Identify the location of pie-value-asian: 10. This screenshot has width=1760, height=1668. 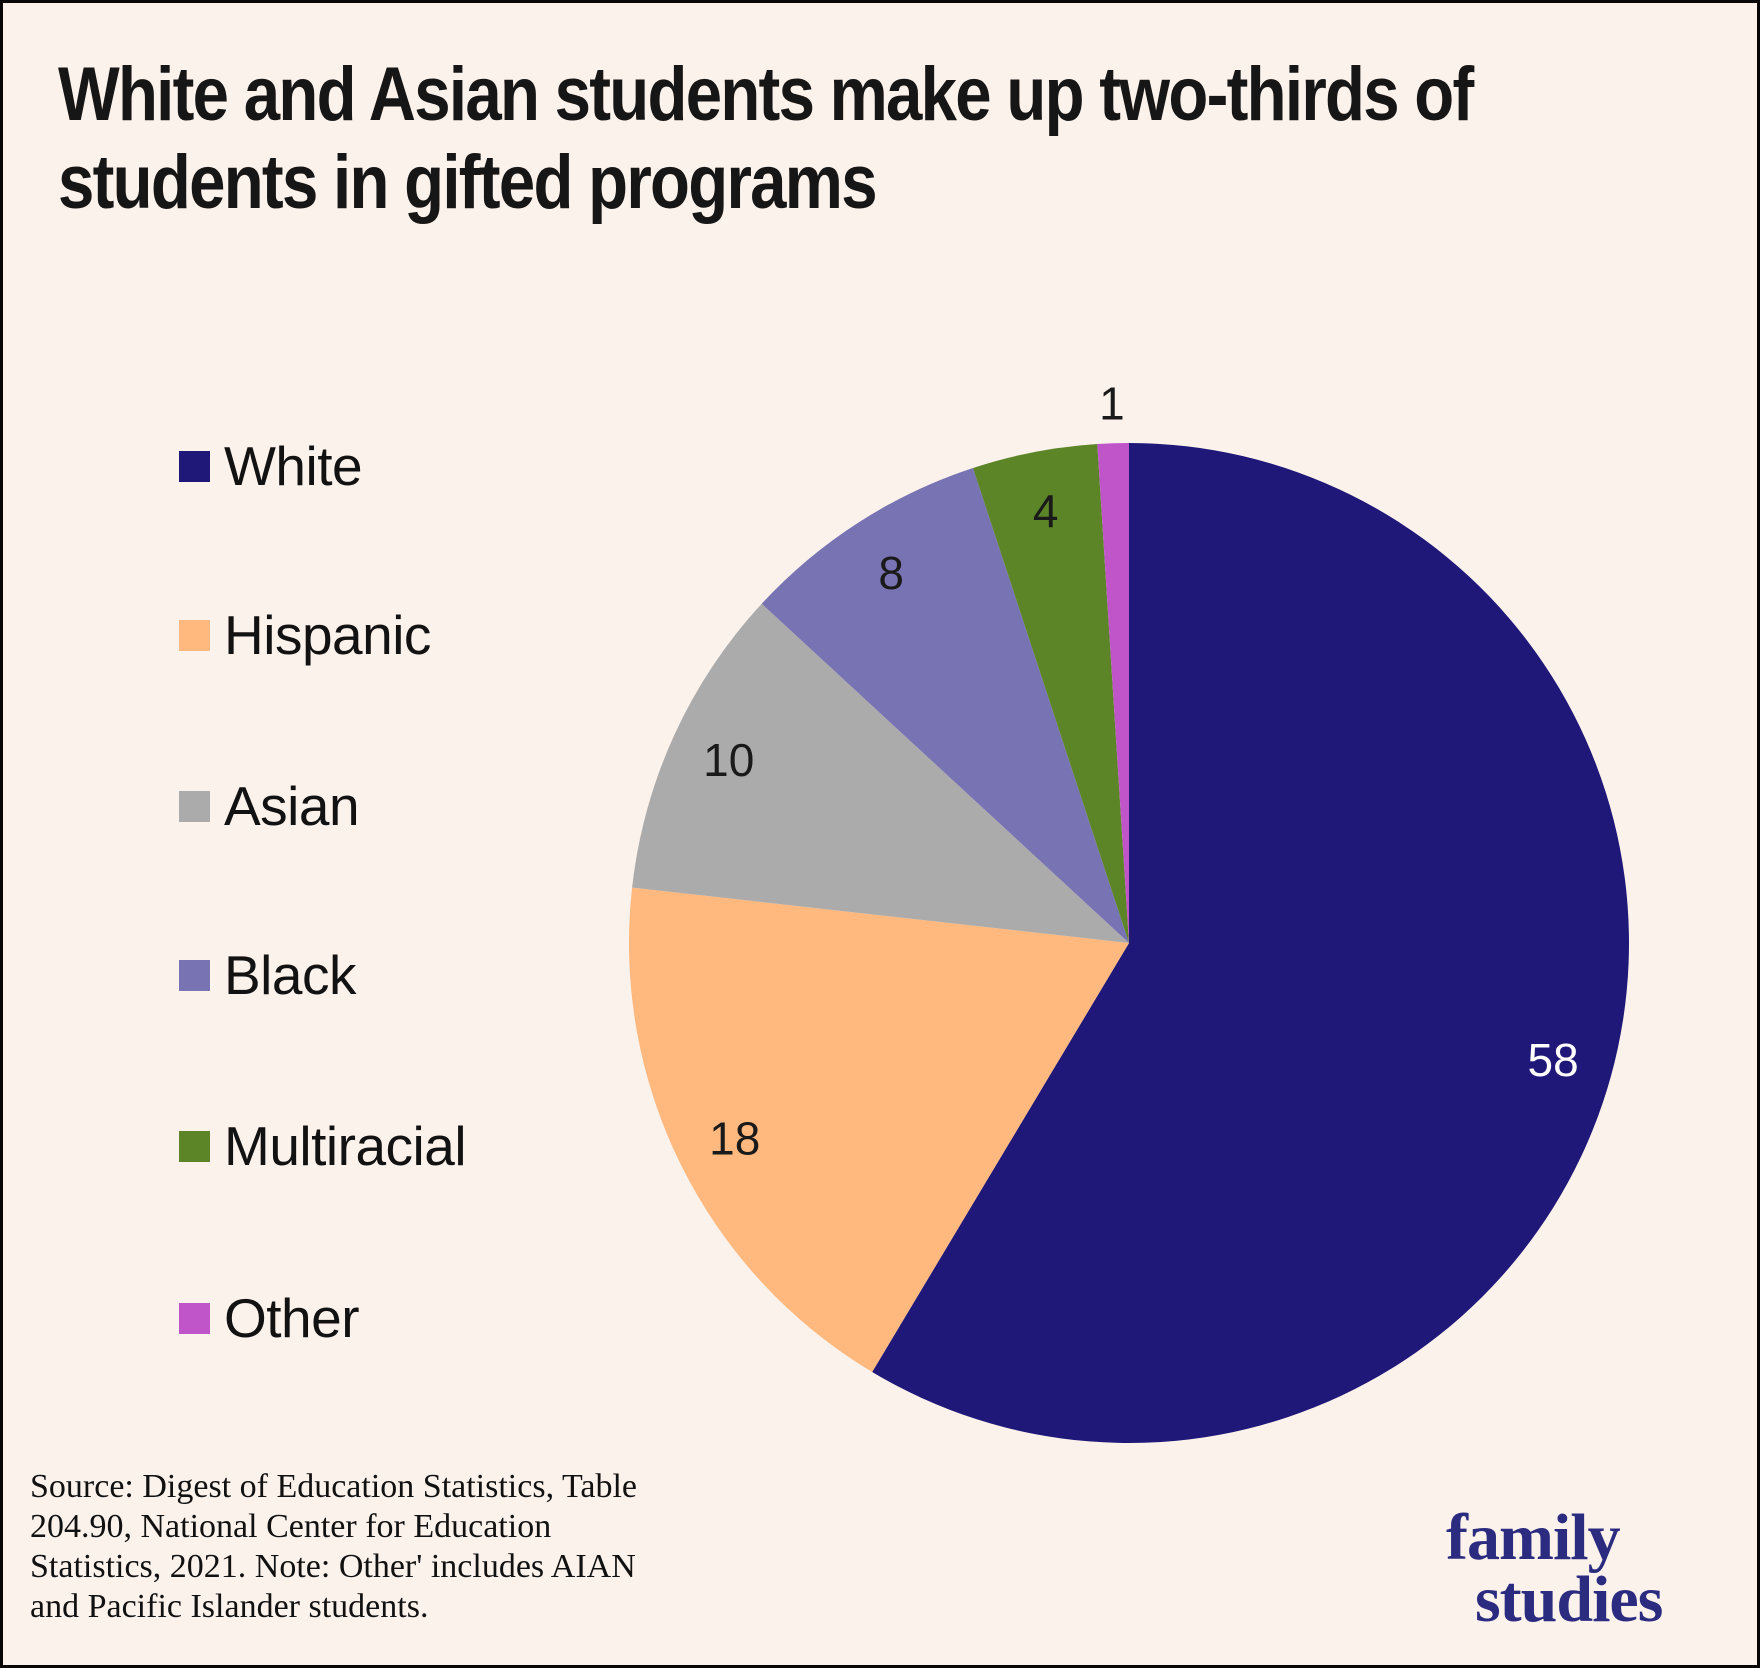
(728, 760).